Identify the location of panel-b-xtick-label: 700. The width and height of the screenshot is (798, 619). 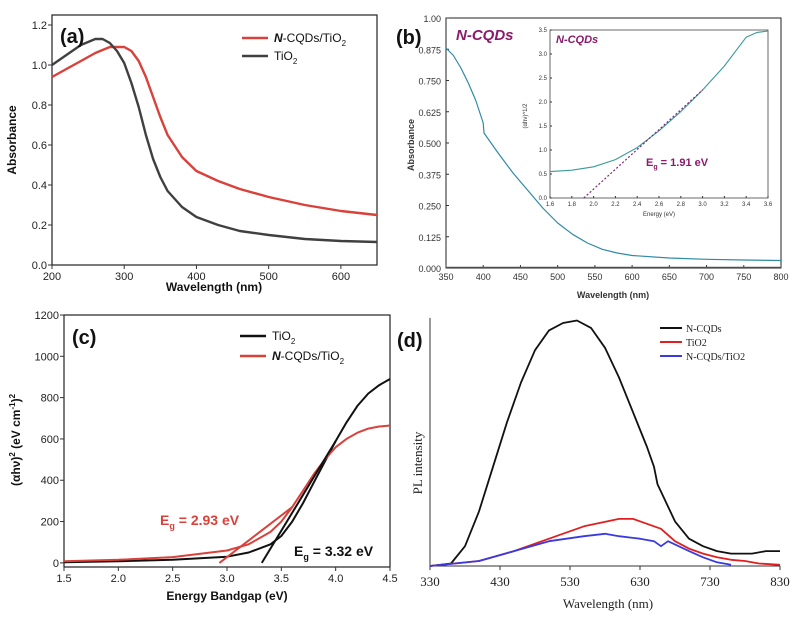
(706, 277).